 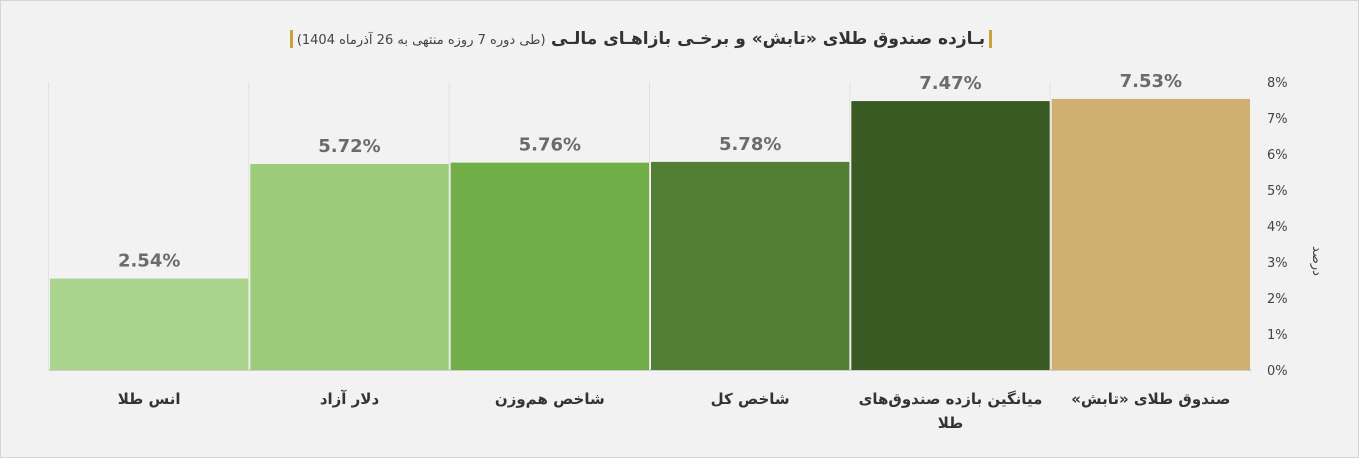 I want to click on x-tick-label: شاخص هم‌وزن, so click(x=549, y=399).